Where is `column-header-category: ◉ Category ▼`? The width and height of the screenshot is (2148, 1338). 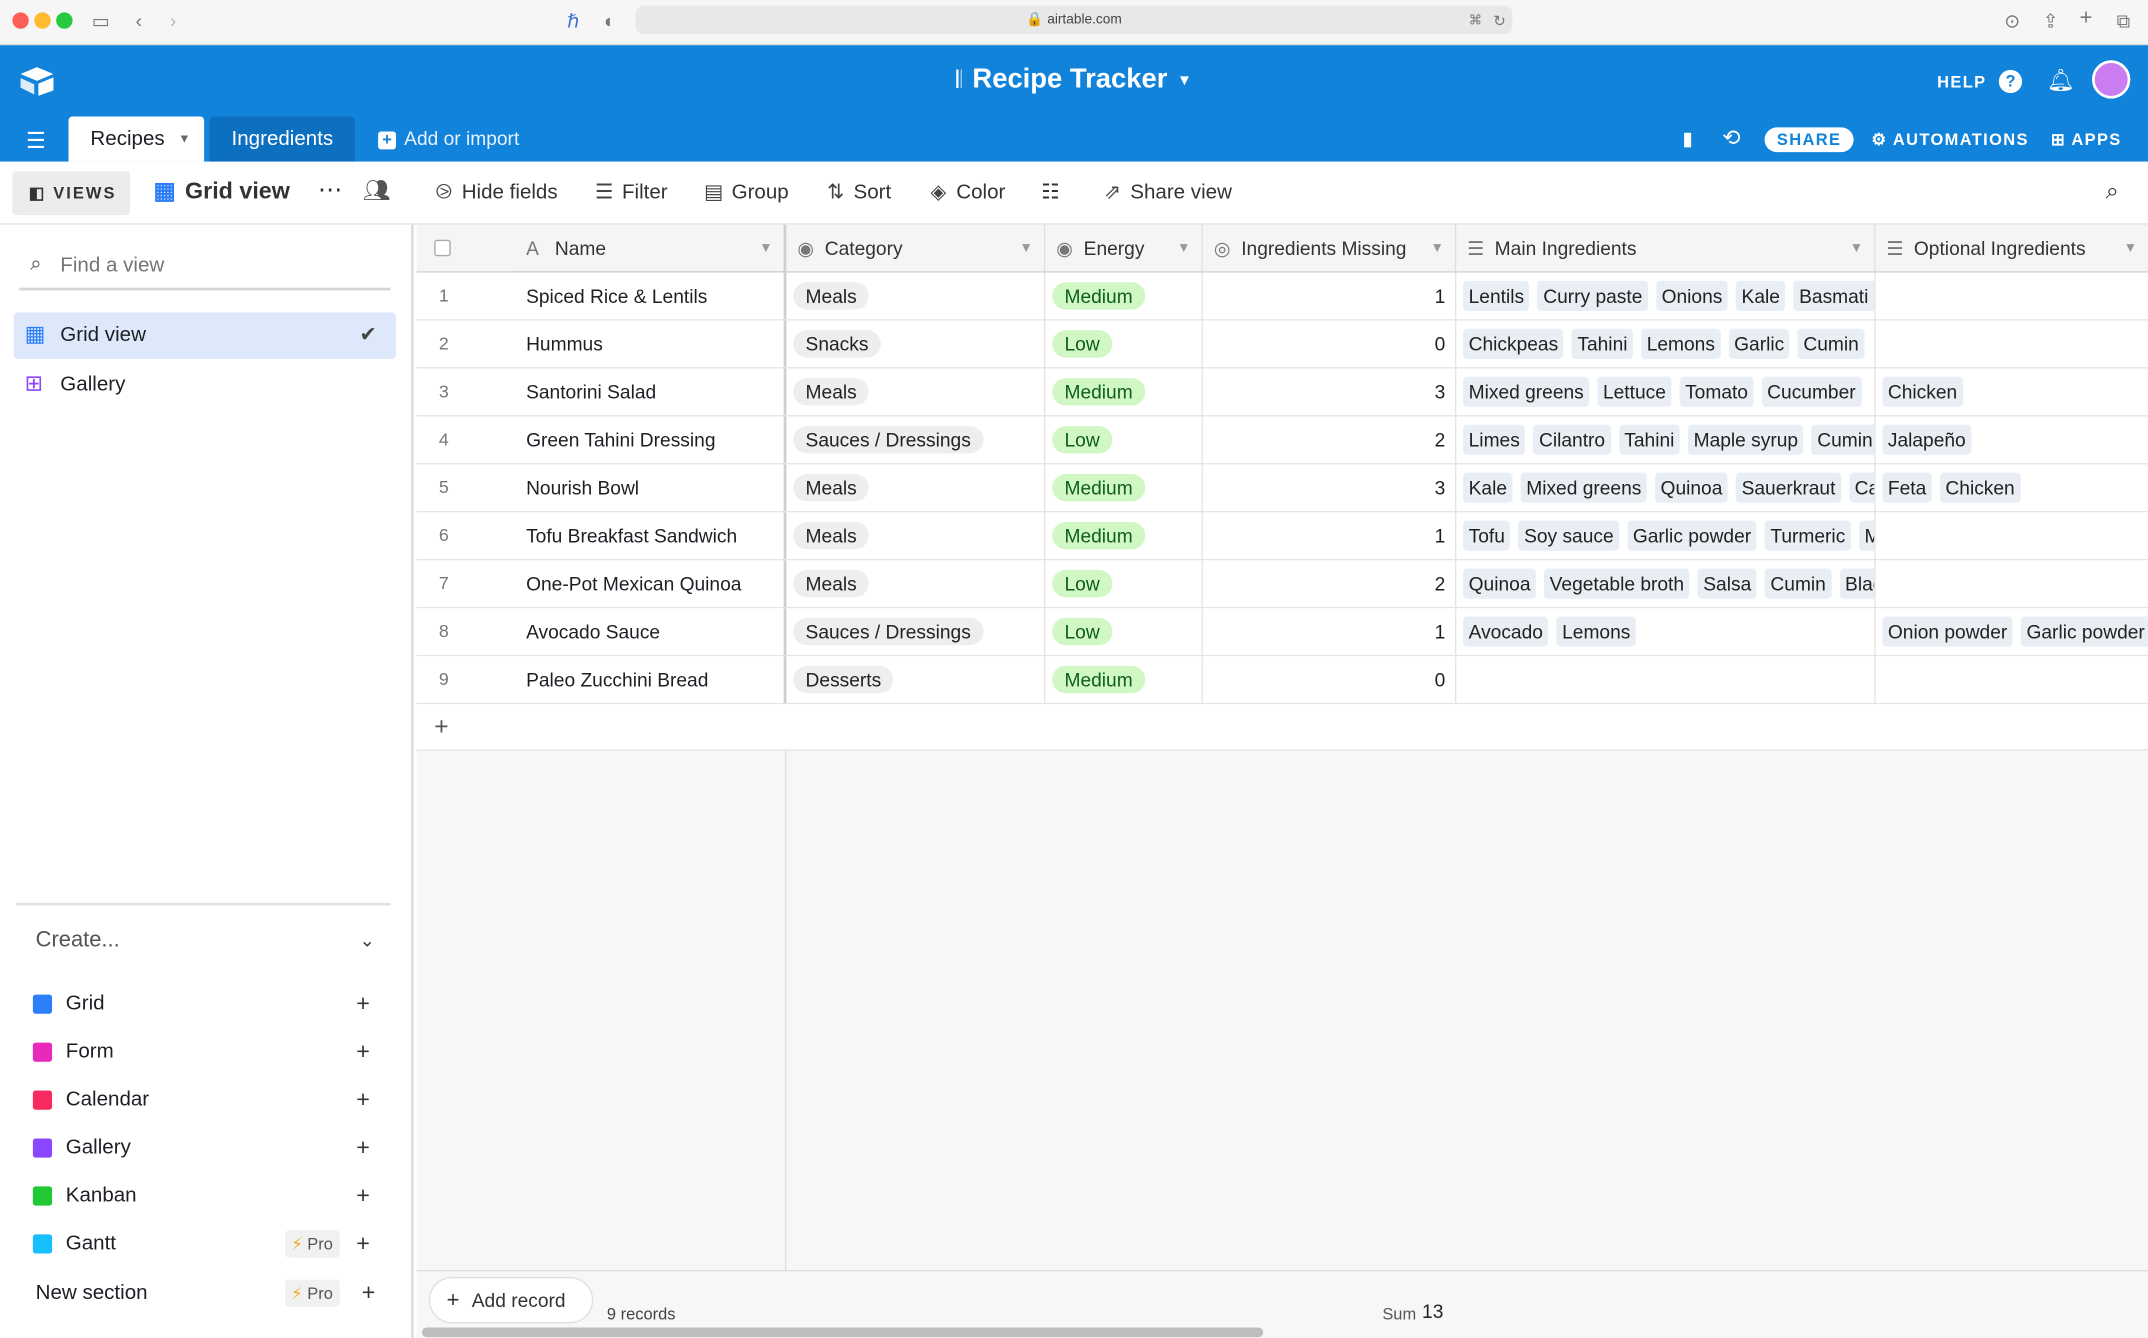 column-header-category: ◉ Category ▼ is located at coordinates (916, 248).